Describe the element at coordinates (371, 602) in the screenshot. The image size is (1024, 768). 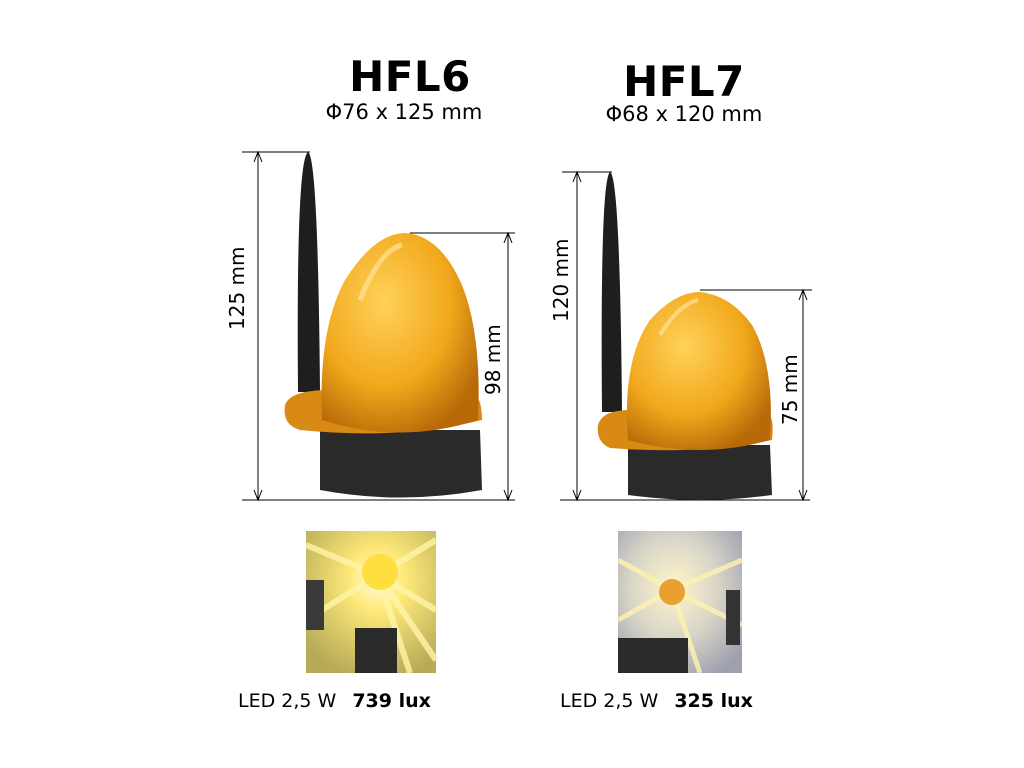
I see `hfl6-light-test-photo` at that location.